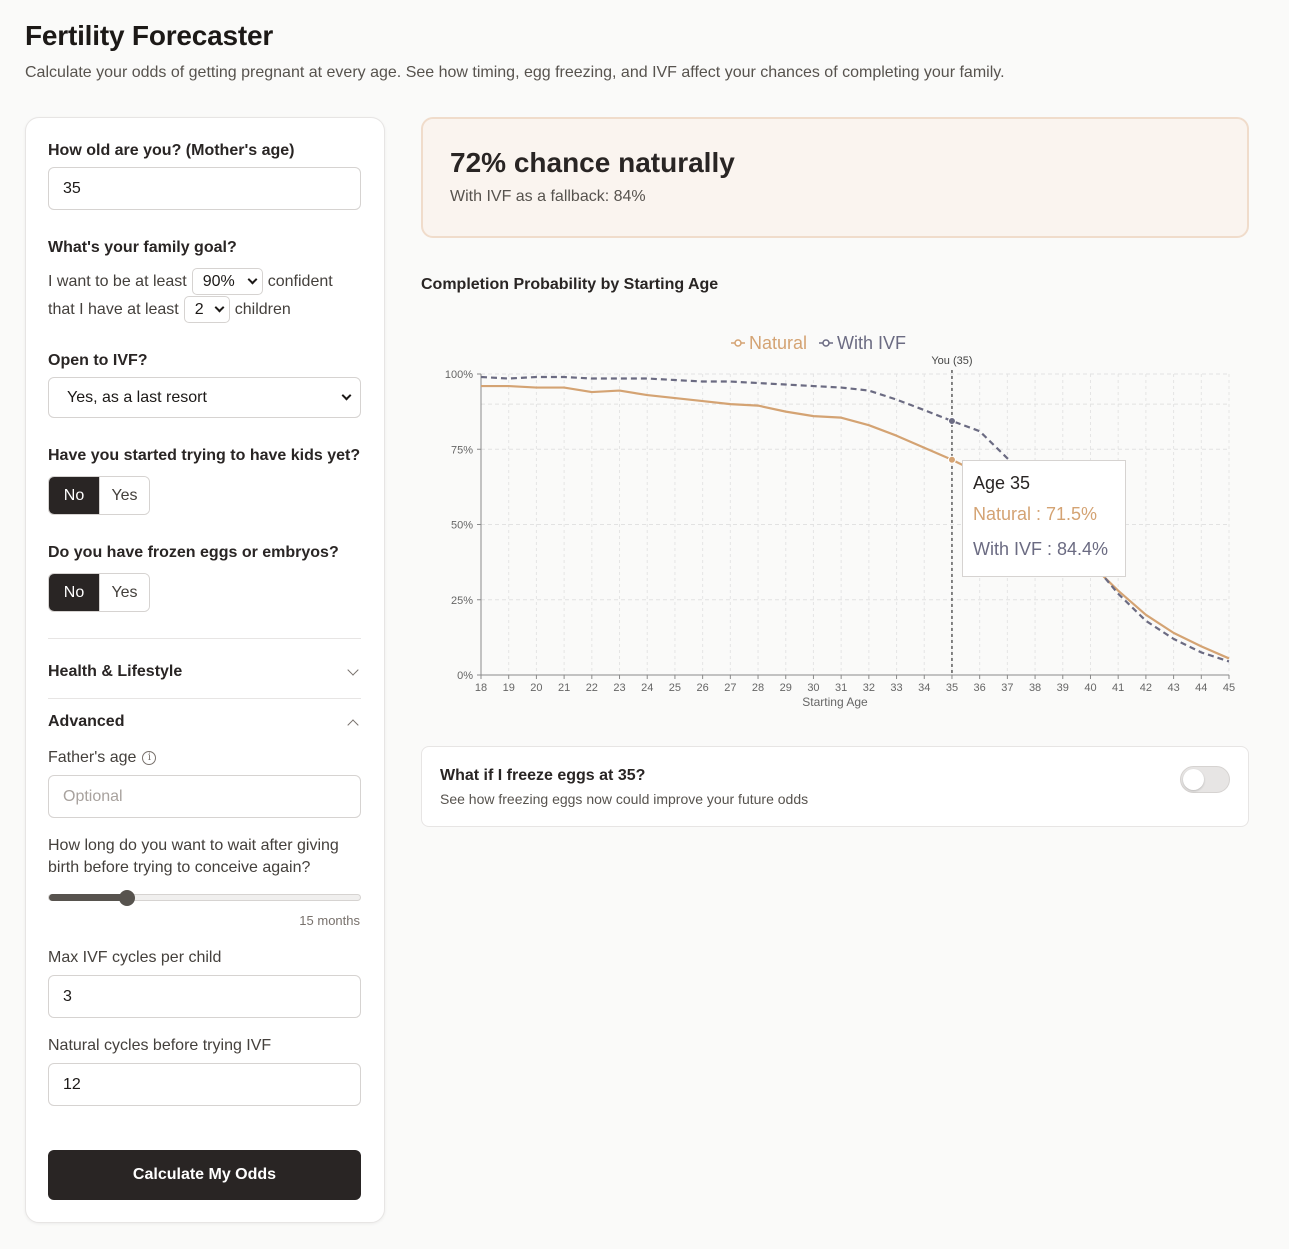 This screenshot has height=1249, width=1289. Describe the element at coordinates (462, 526) in the screenshot. I see `y-tick-label: 50%` at that location.